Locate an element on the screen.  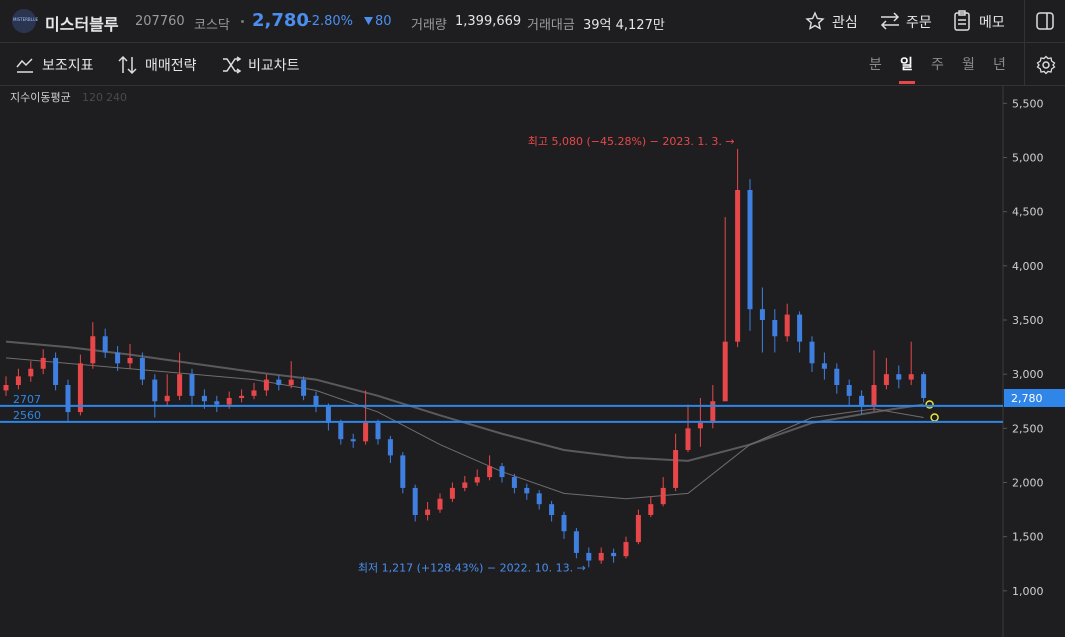
tool: 매매전략 is located at coordinates (171, 66).